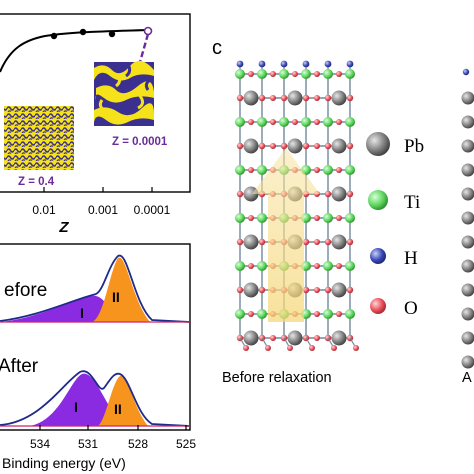 The image size is (474, 474). Describe the element at coordinates (95, 289) in the screenshot. I see `spectrum-before: efore I II` at that location.